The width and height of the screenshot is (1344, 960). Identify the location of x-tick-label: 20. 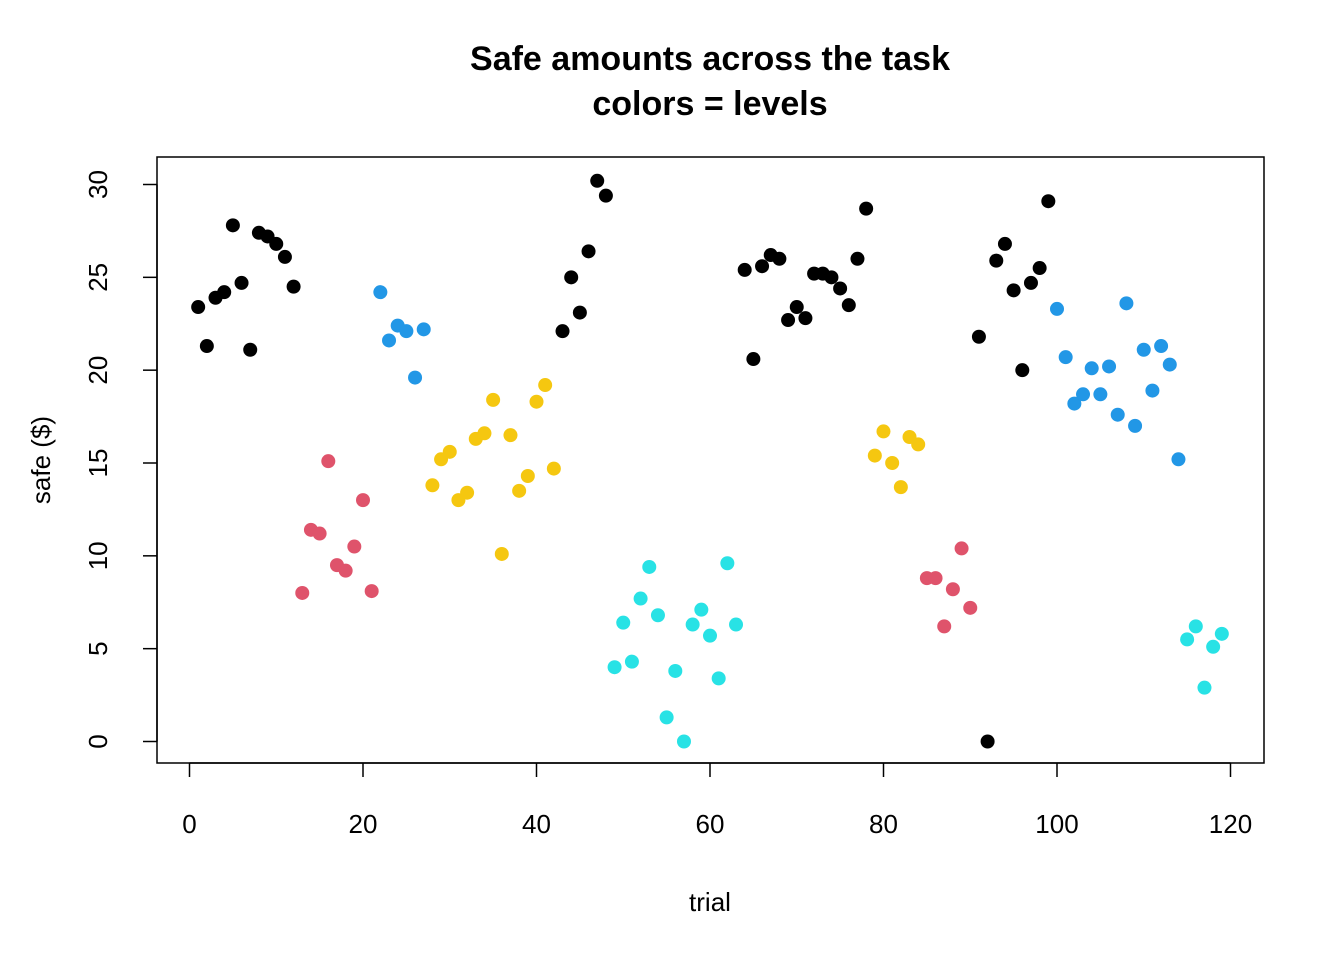
(363, 824).